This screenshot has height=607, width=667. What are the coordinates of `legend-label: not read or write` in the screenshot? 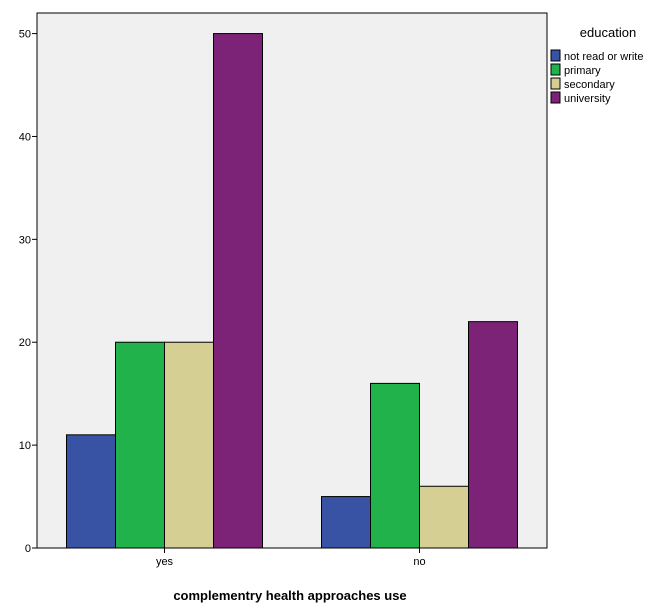 It's located at (603, 57).